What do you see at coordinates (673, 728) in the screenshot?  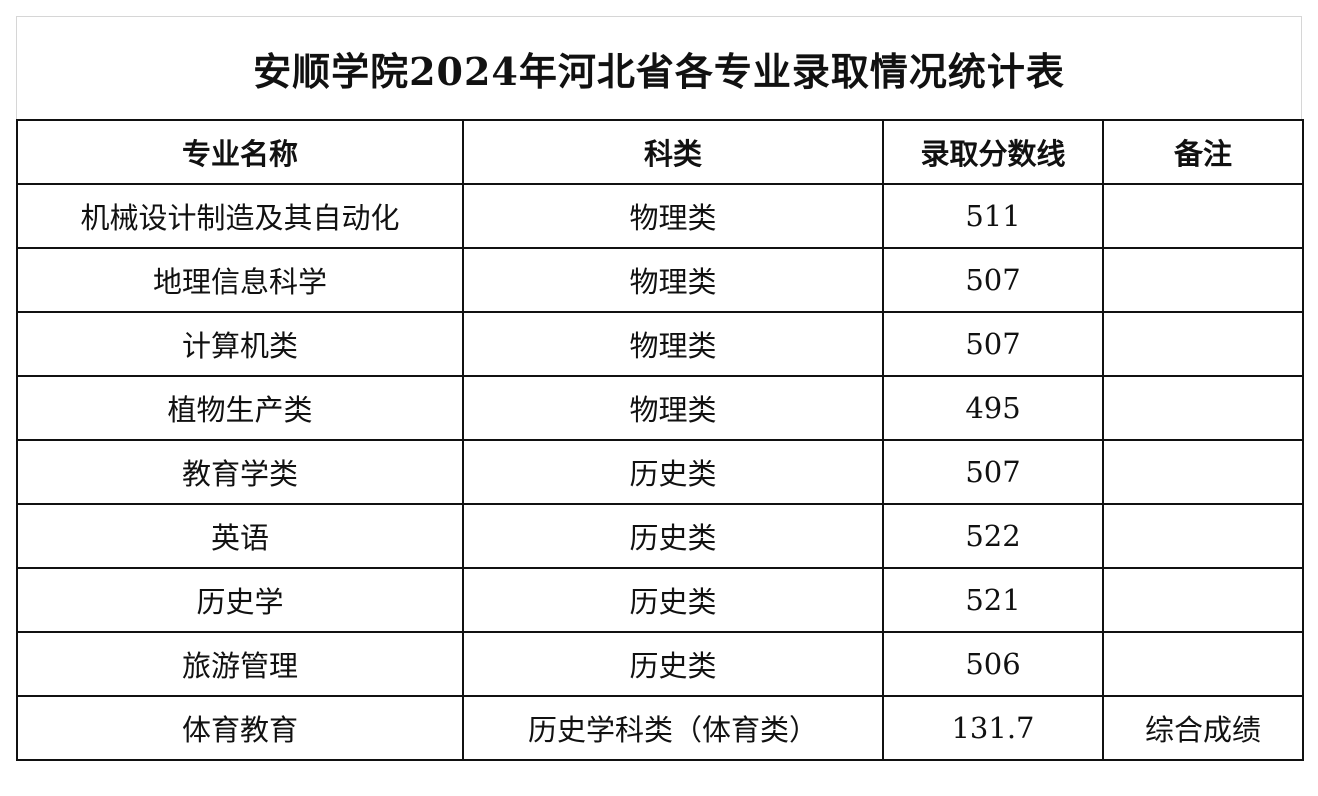 I see `cell-category: 历史学科类（体育类）` at bounding box center [673, 728].